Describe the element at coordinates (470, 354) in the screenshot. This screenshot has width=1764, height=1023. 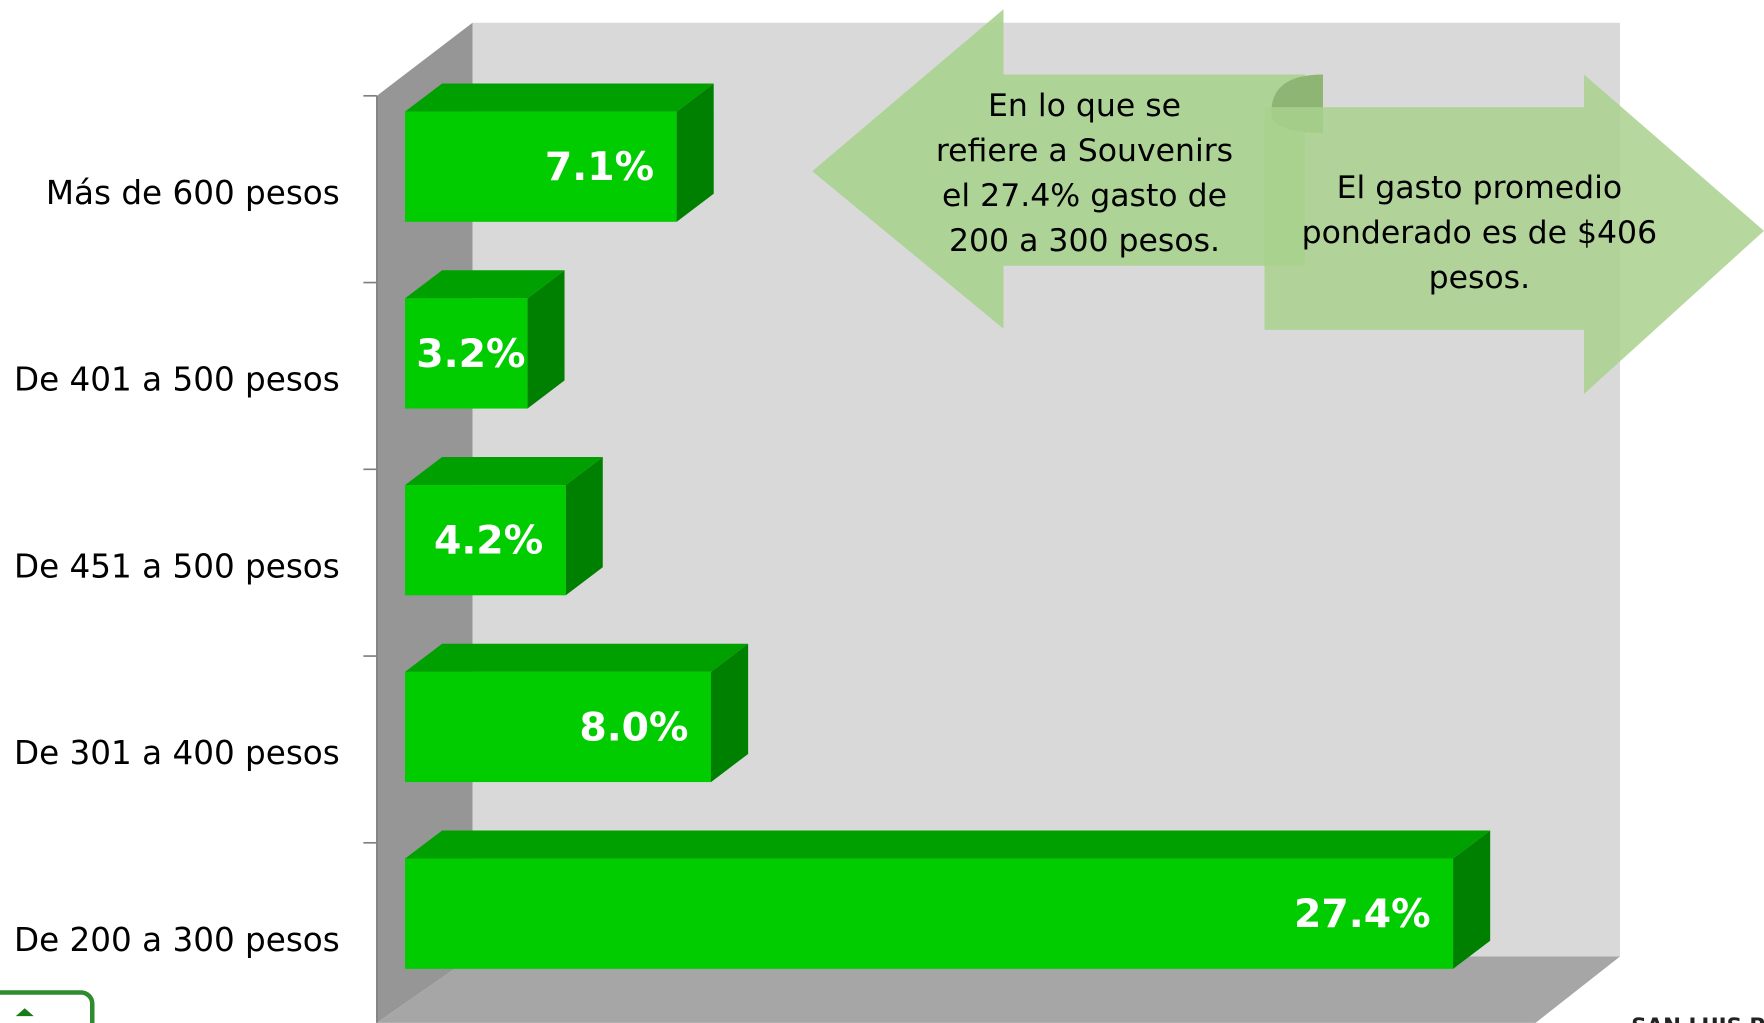
I see `value-label: 3.2%` at that location.